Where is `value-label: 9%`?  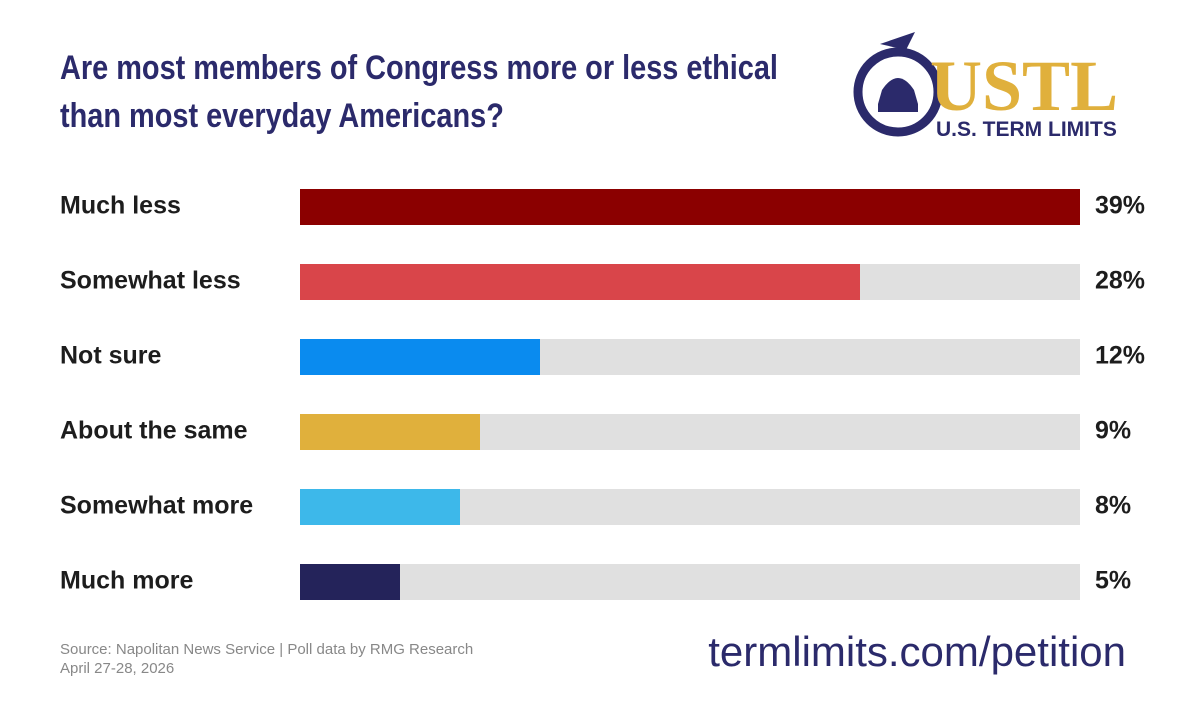
value-label: 9% is located at coordinates (1113, 431).